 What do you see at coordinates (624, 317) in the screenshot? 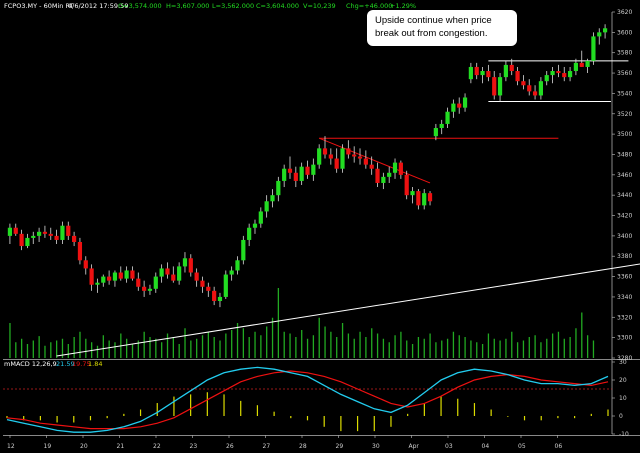
I see `price-tick-label: 3320` at bounding box center [624, 317].